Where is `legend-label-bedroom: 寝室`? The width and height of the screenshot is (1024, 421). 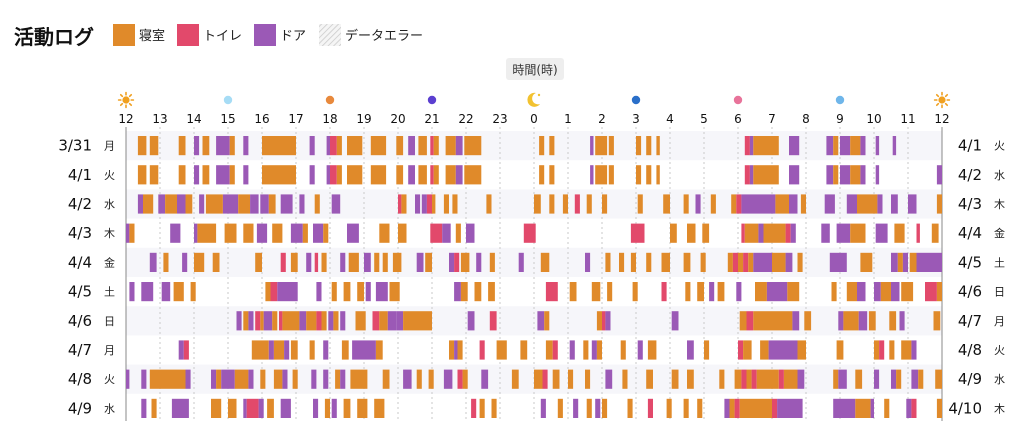 legend-label-bedroom: 寝室 is located at coordinates (152, 36).